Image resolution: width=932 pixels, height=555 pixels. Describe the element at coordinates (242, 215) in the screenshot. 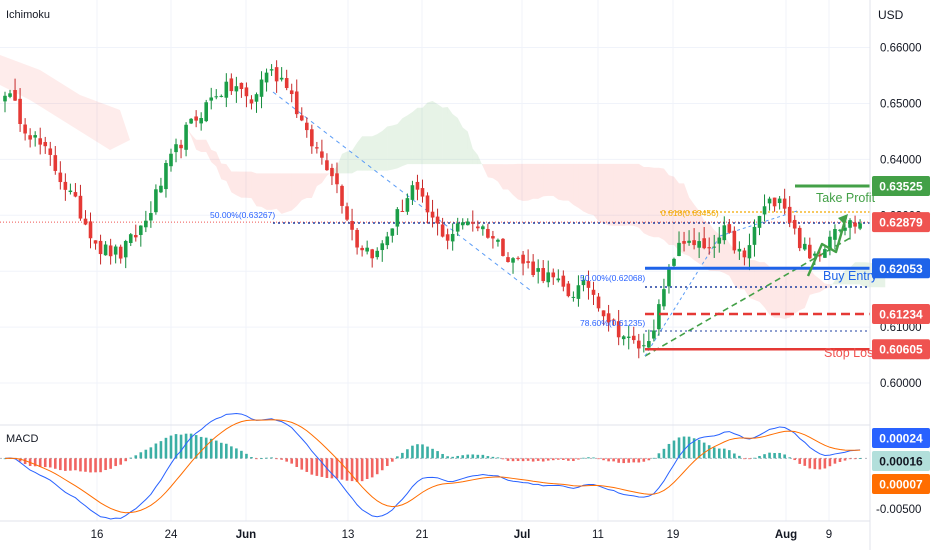

I see `fib-50-left-label: 50.00%(0.63267)` at that location.